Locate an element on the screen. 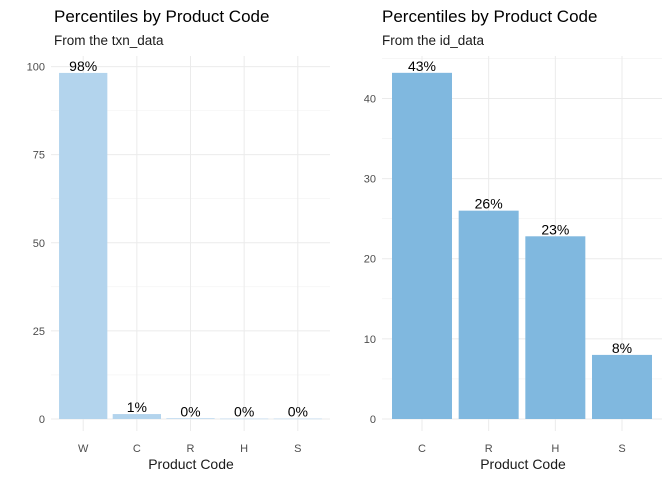 The height and width of the screenshot is (480, 672). y-tick-label: 100 is located at coordinates (36, 68).